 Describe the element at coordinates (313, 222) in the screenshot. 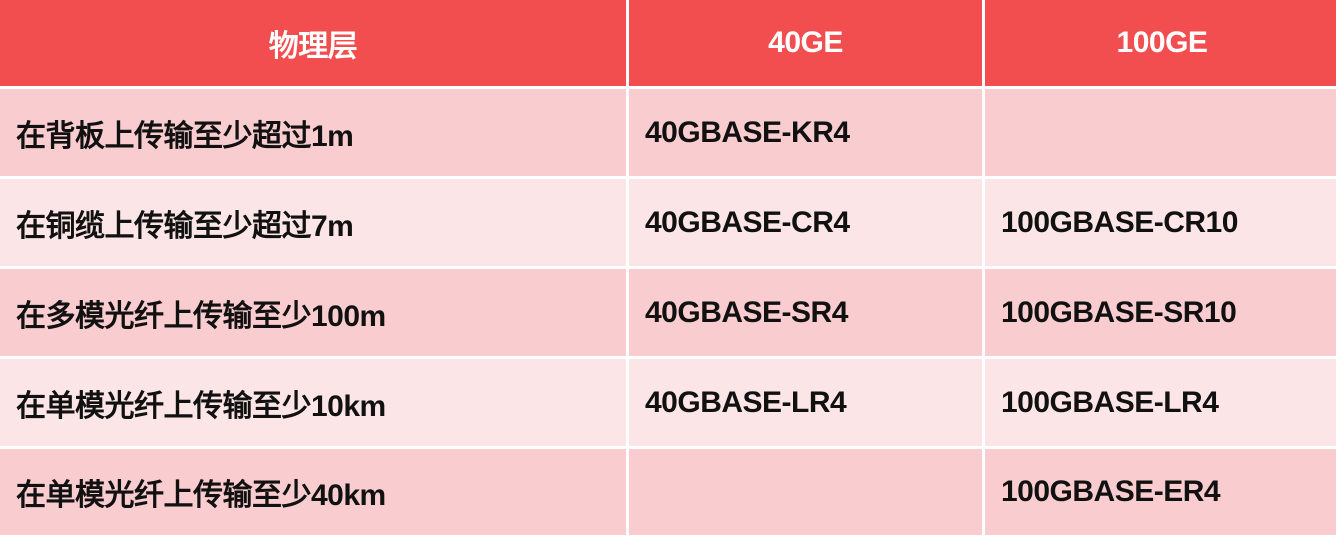

I see `table-cell: 在铜缆上传输至少超过7m` at that location.